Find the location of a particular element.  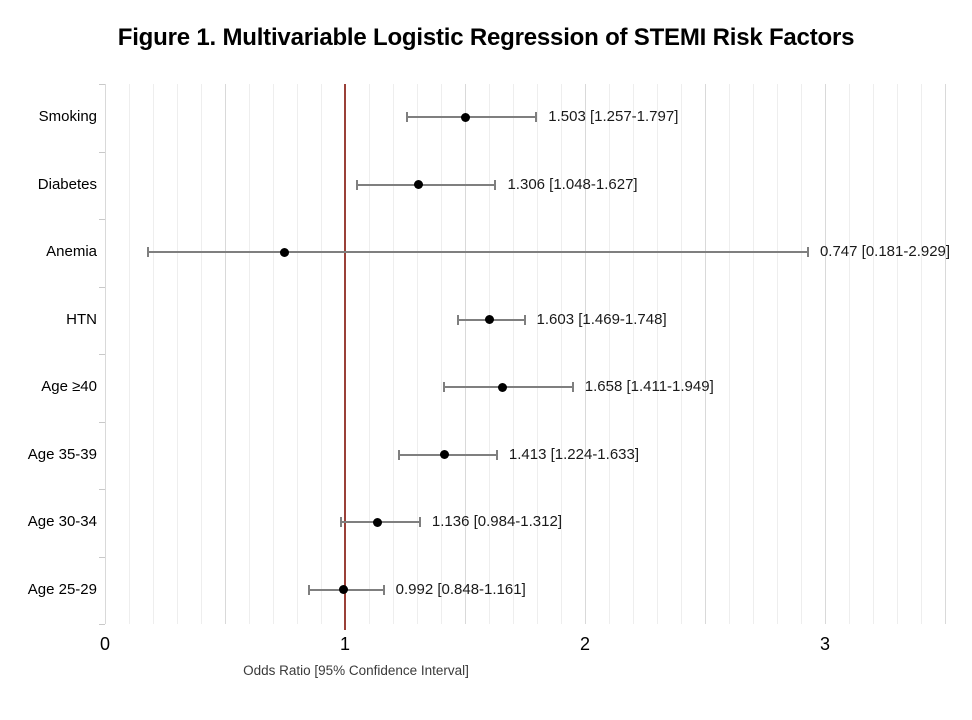

x-axis-label: Odds Ratio [95% Confidence Interval] is located at coordinates (356, 670).